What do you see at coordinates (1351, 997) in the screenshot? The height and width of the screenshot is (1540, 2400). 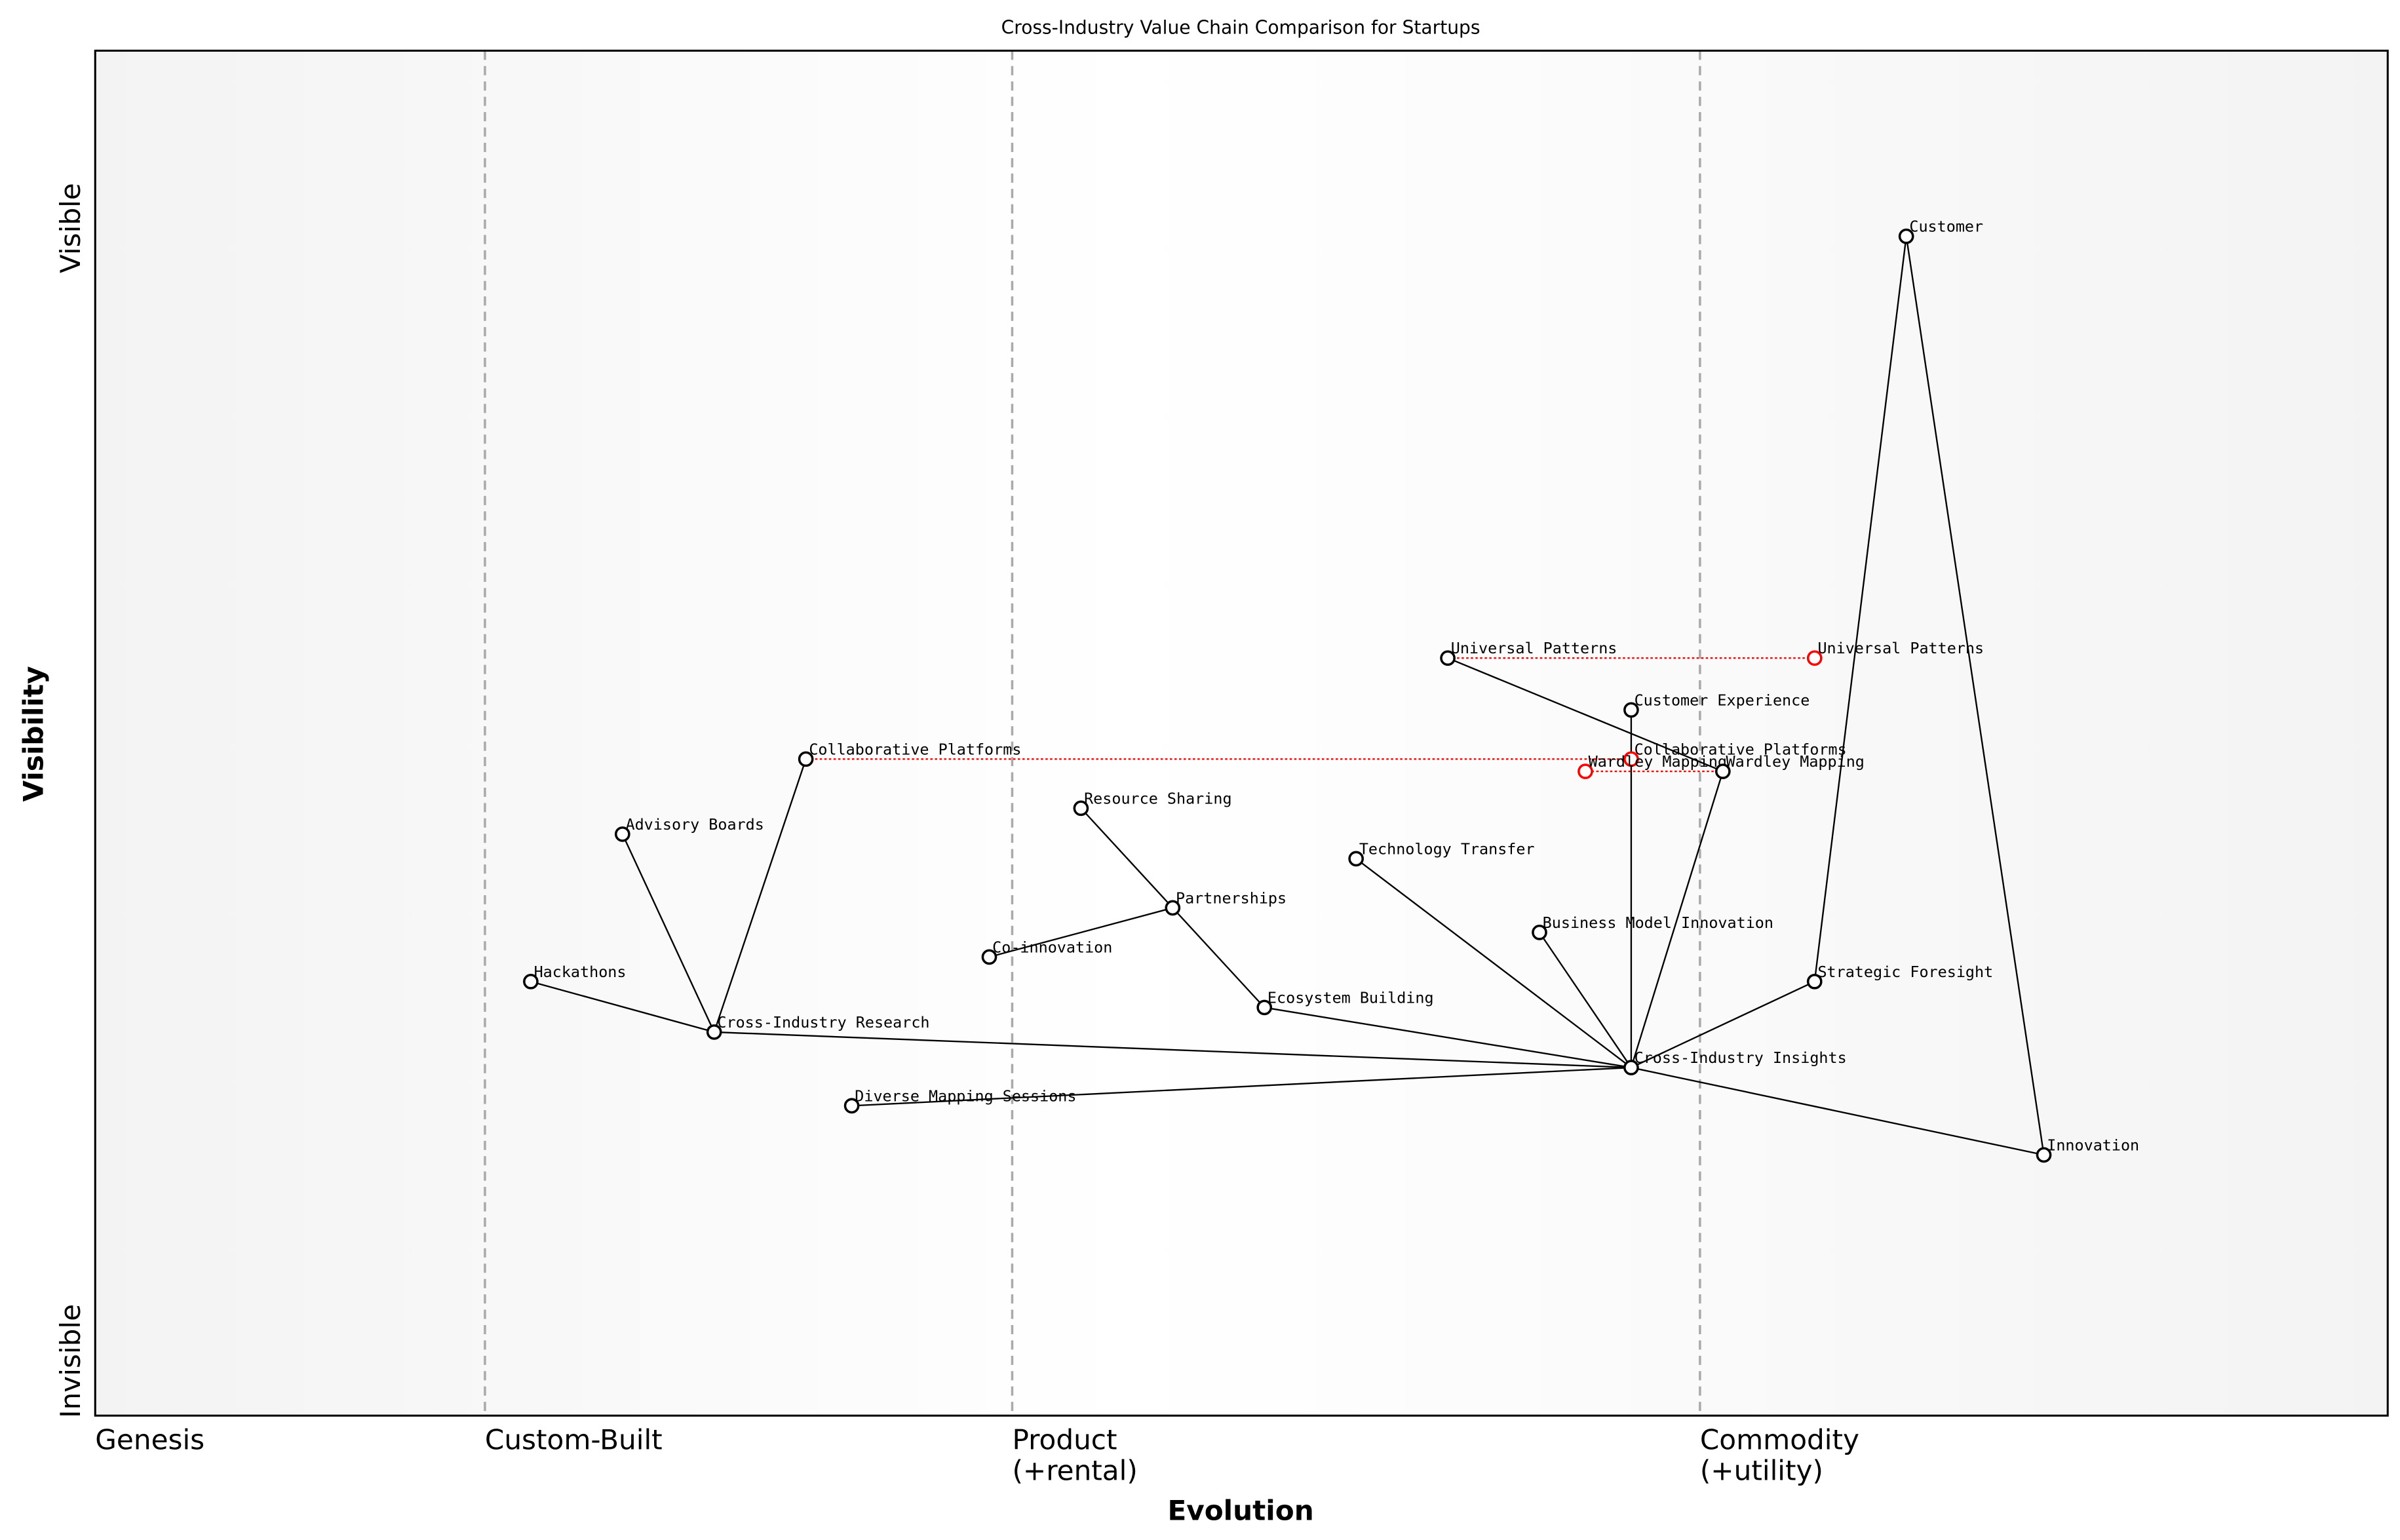 I see `component-label: Ecosystem Building` at bounding box center [1351, 997].